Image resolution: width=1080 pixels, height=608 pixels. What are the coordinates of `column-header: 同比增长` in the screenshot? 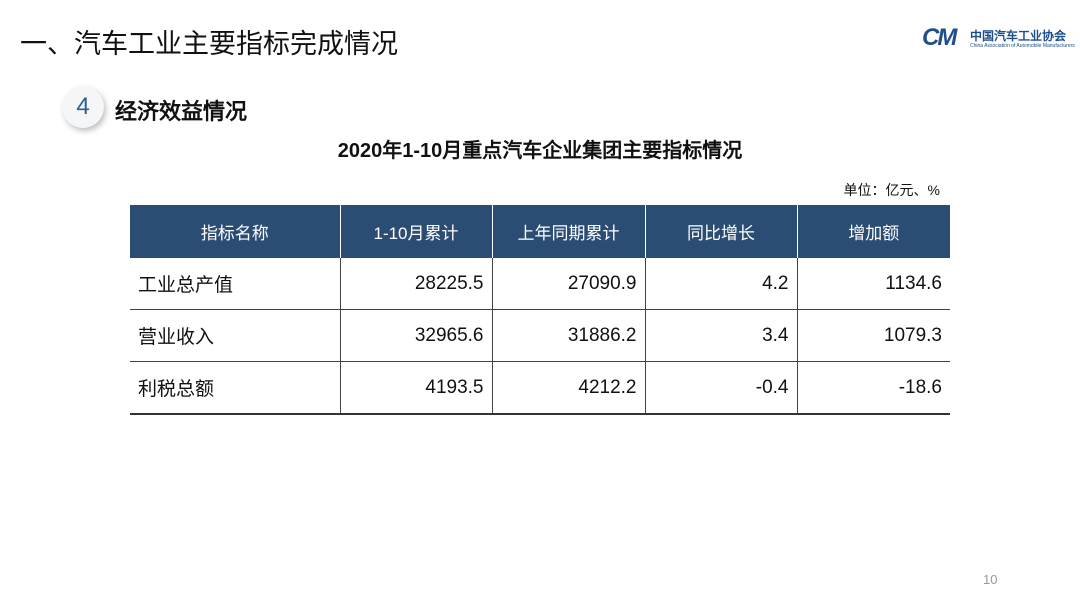 It's located at (720, 231).